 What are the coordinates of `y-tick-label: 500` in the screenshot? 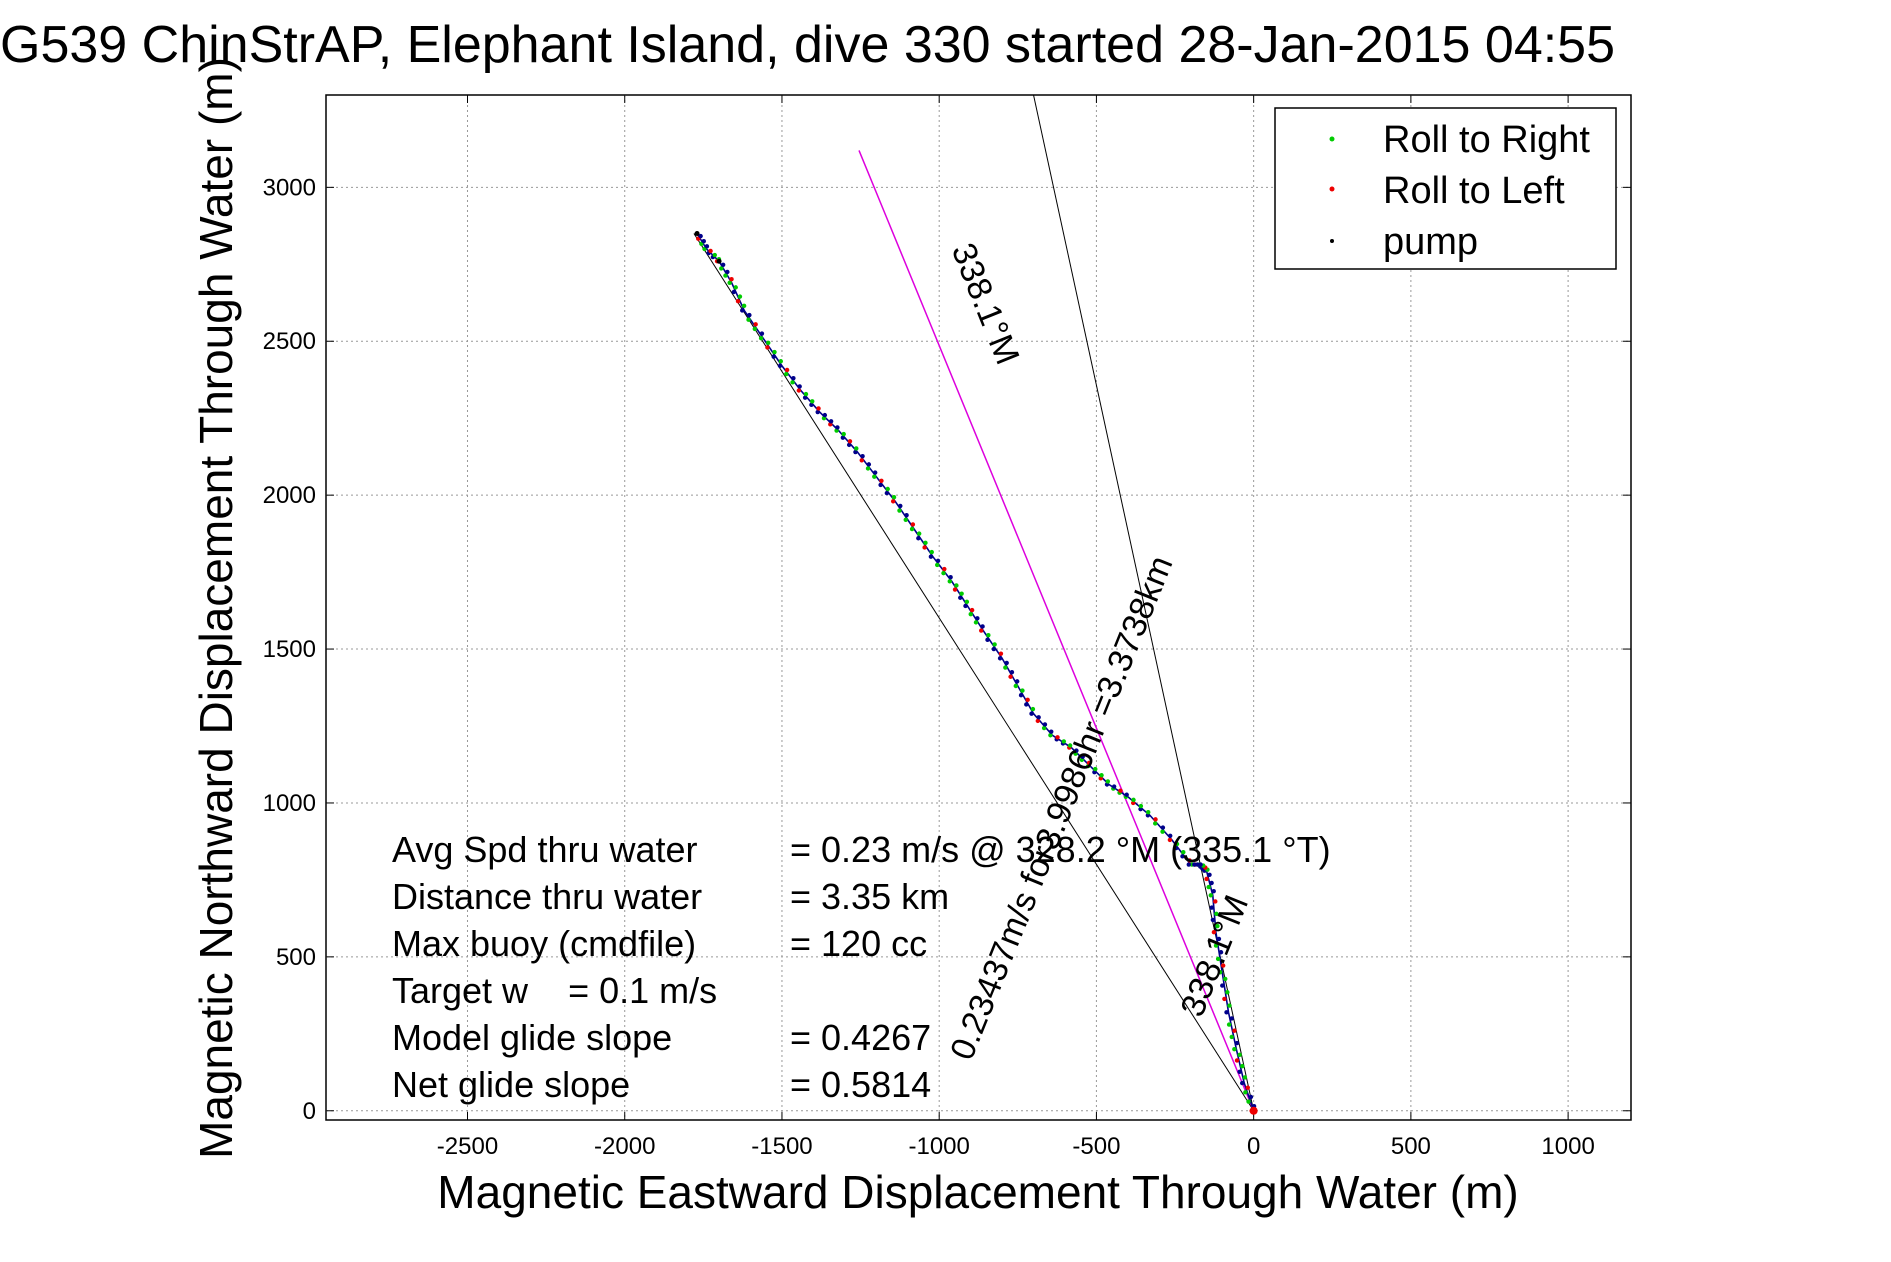 It's located at (296, 957).